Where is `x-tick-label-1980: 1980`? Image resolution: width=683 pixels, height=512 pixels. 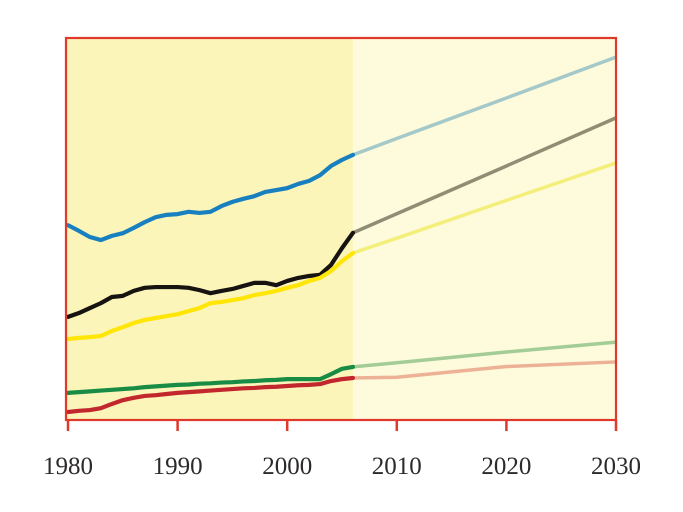
x-tick-label-1980: 1980 is located at coordinates (68, 466).